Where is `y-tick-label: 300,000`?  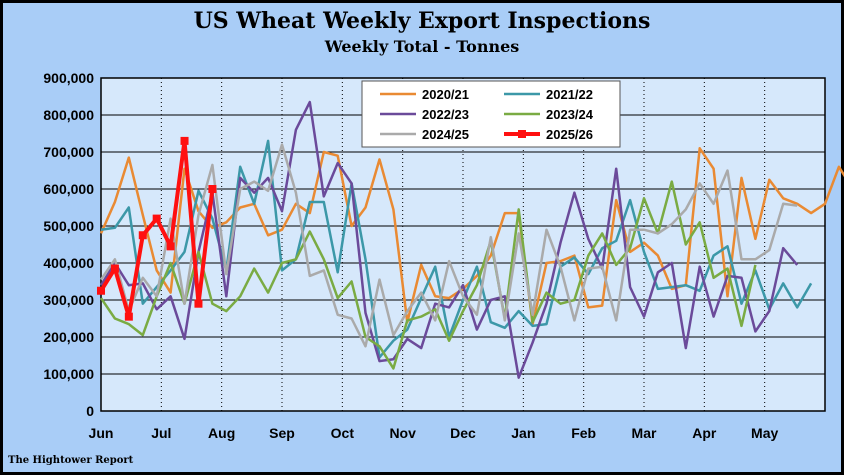
y-tick-label: 300,000 is located at coordinates (68, 300).